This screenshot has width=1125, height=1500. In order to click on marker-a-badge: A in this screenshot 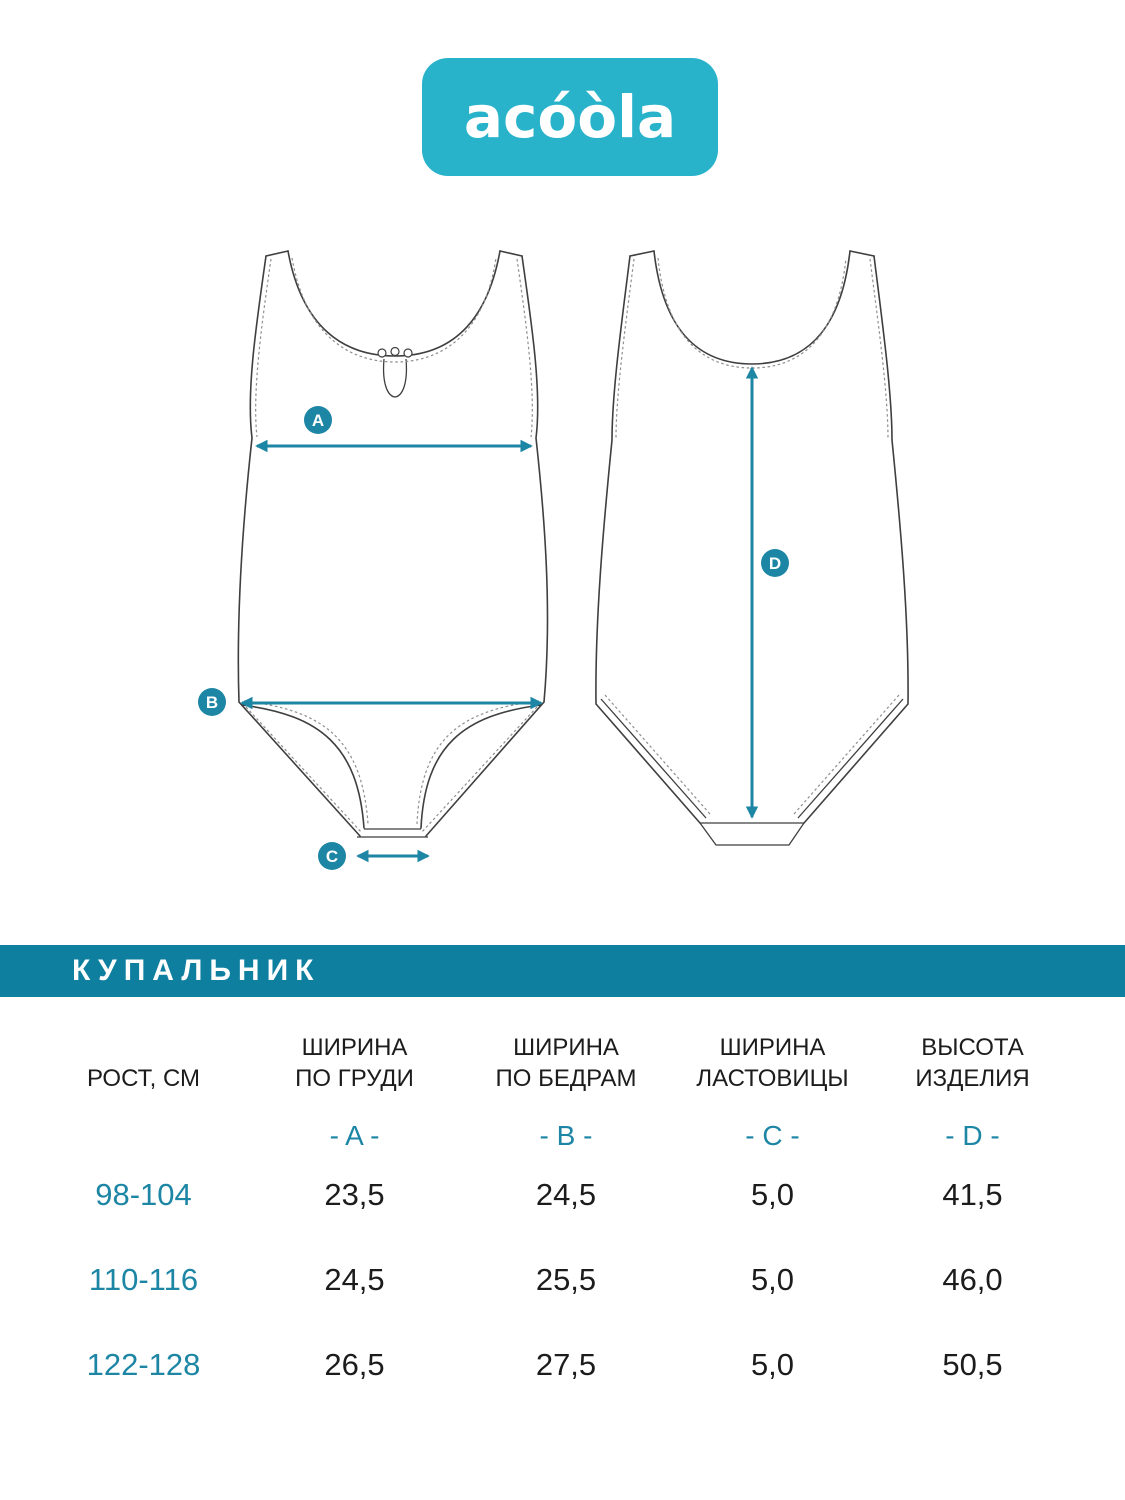, I will do `click(318, 420)`.